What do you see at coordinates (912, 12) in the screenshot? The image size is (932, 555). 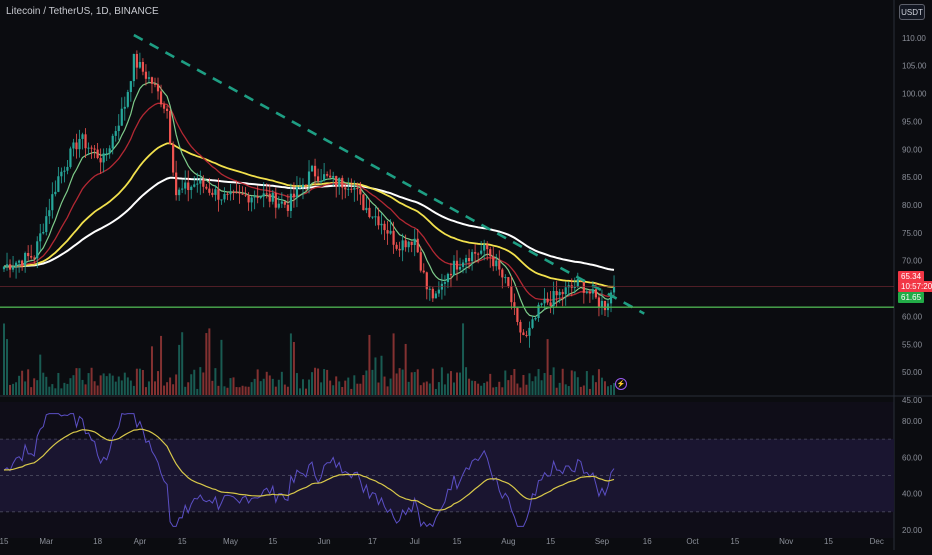 I see `currency-button: USDT` at bounding box center [912, 12].